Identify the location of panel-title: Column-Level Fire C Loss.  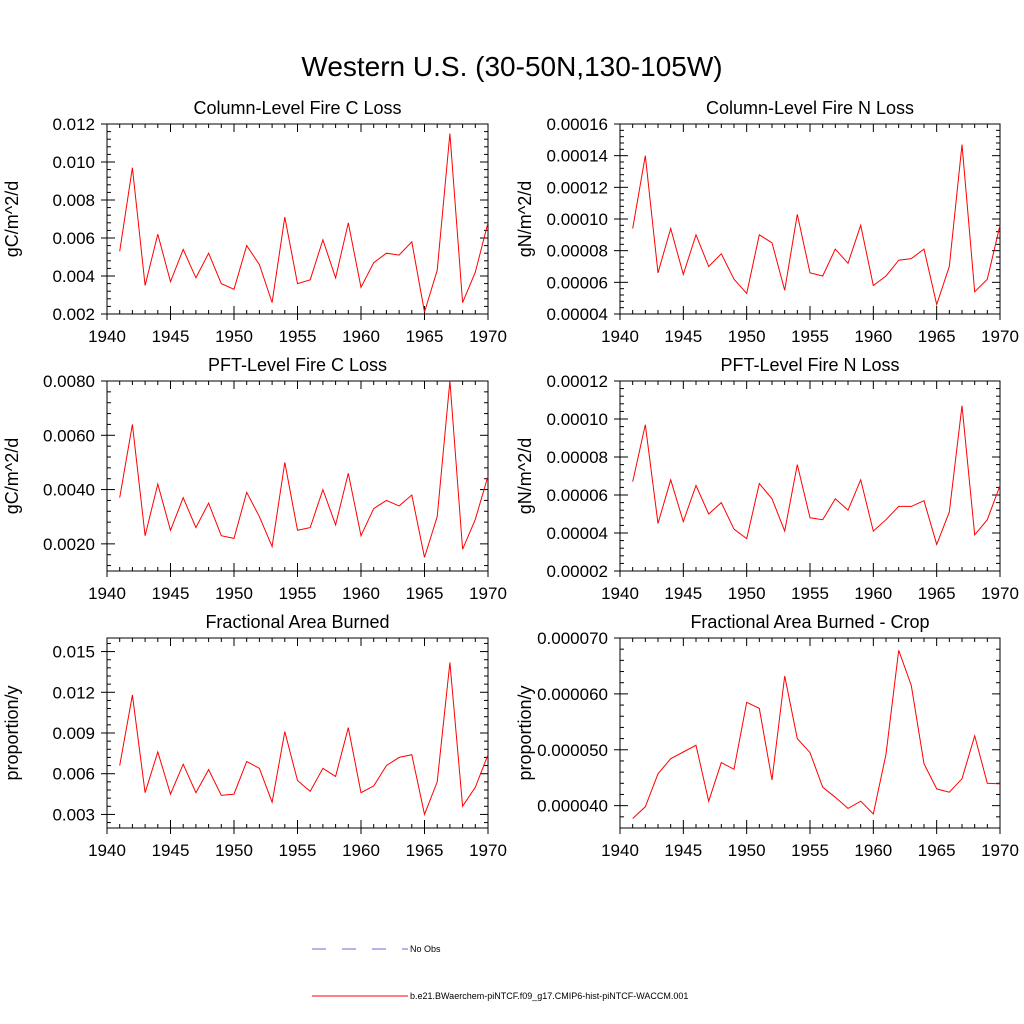
(297, 108).